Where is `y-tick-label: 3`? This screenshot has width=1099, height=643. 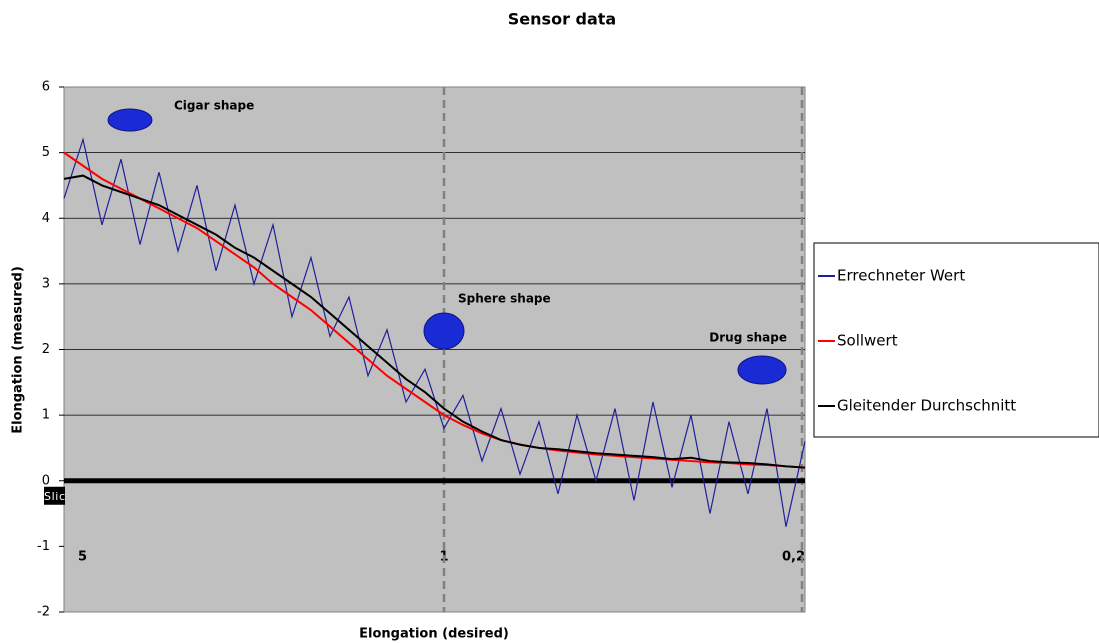 y-tick-label: 3 is located at coordinates (46, 283).